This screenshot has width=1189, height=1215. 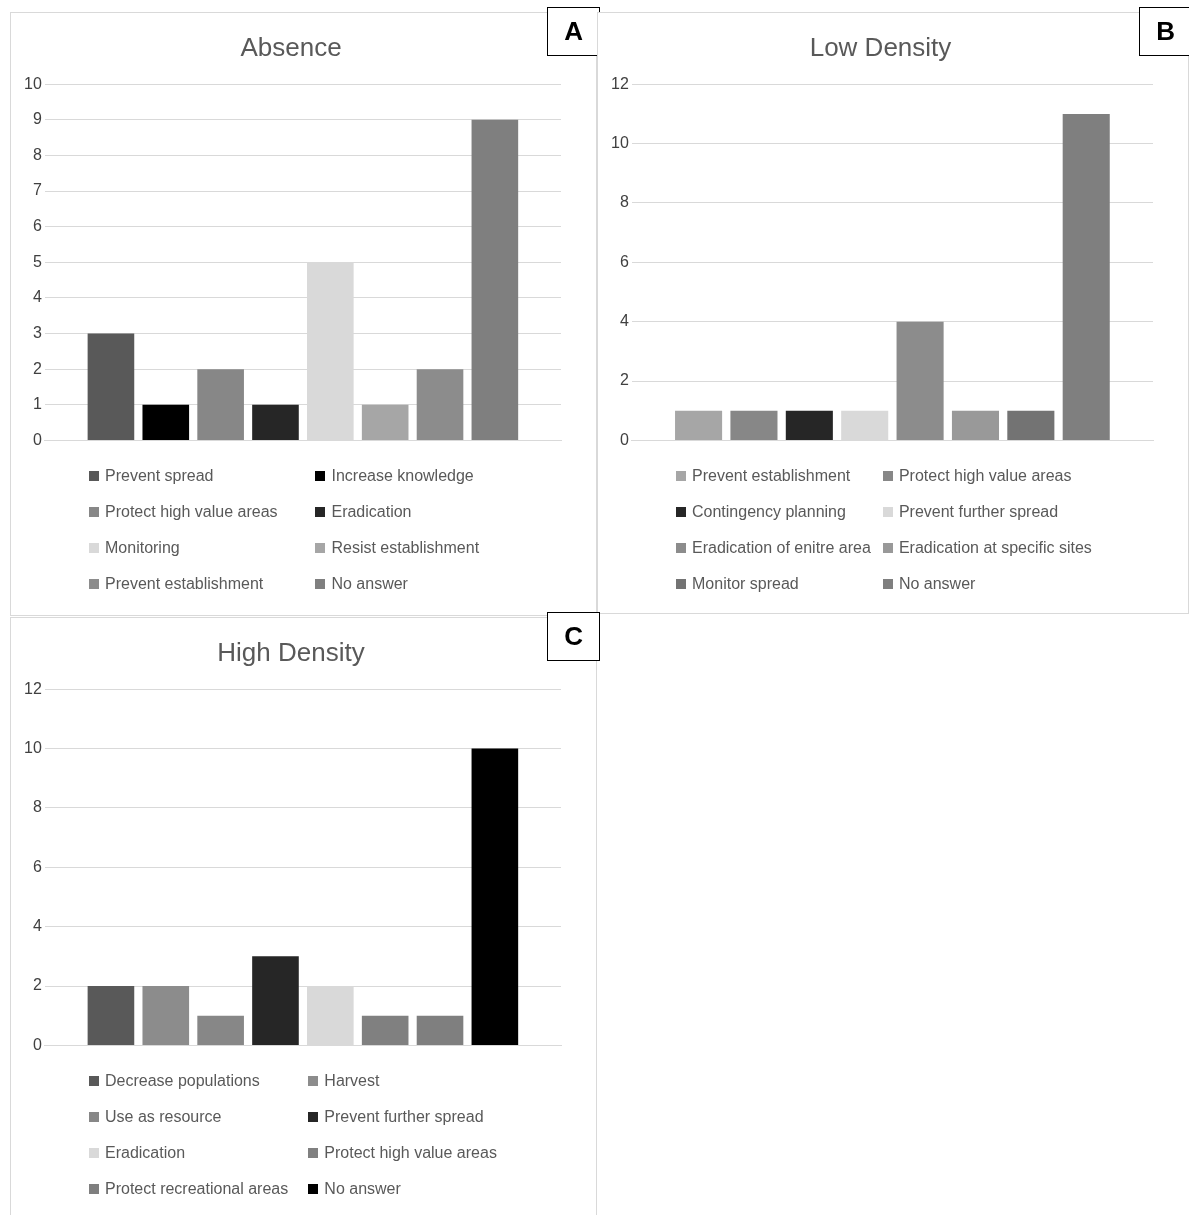 What do you see at coordinates (163, 1117) in the screenshot?
I see `legend-label: Use as resource` at bounding box center [163, 1117].